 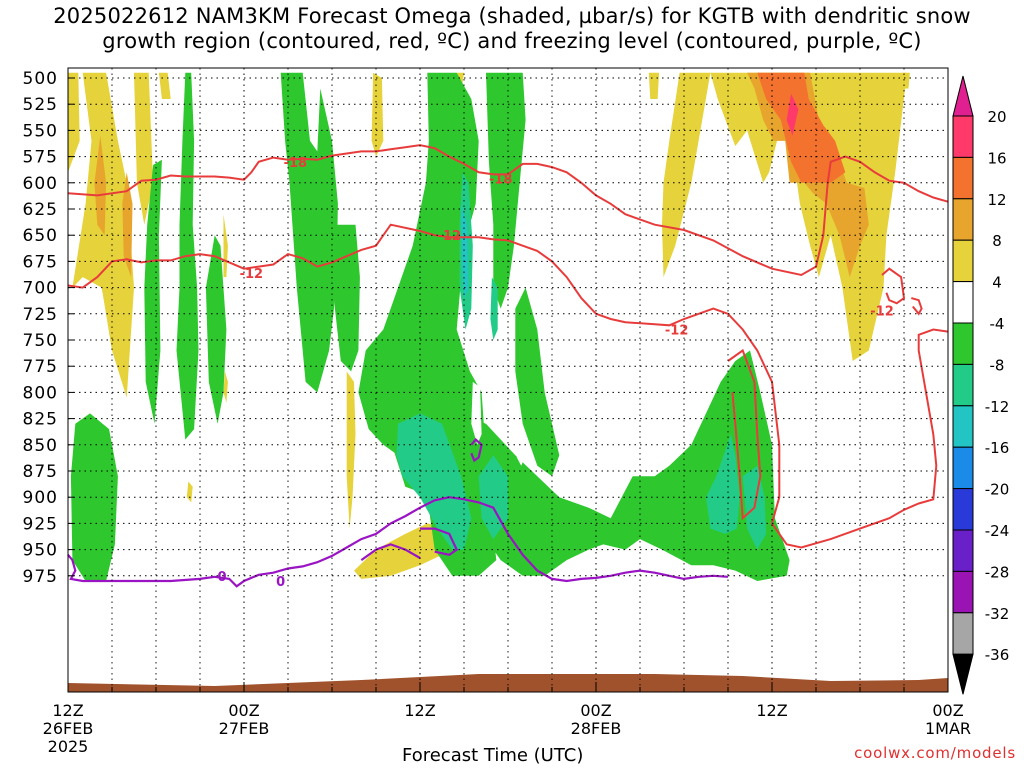 What do you see at coordinates (997, 531) in the screenshot?
I see `colorbar-label: -24` at bounding box center [997, 531].